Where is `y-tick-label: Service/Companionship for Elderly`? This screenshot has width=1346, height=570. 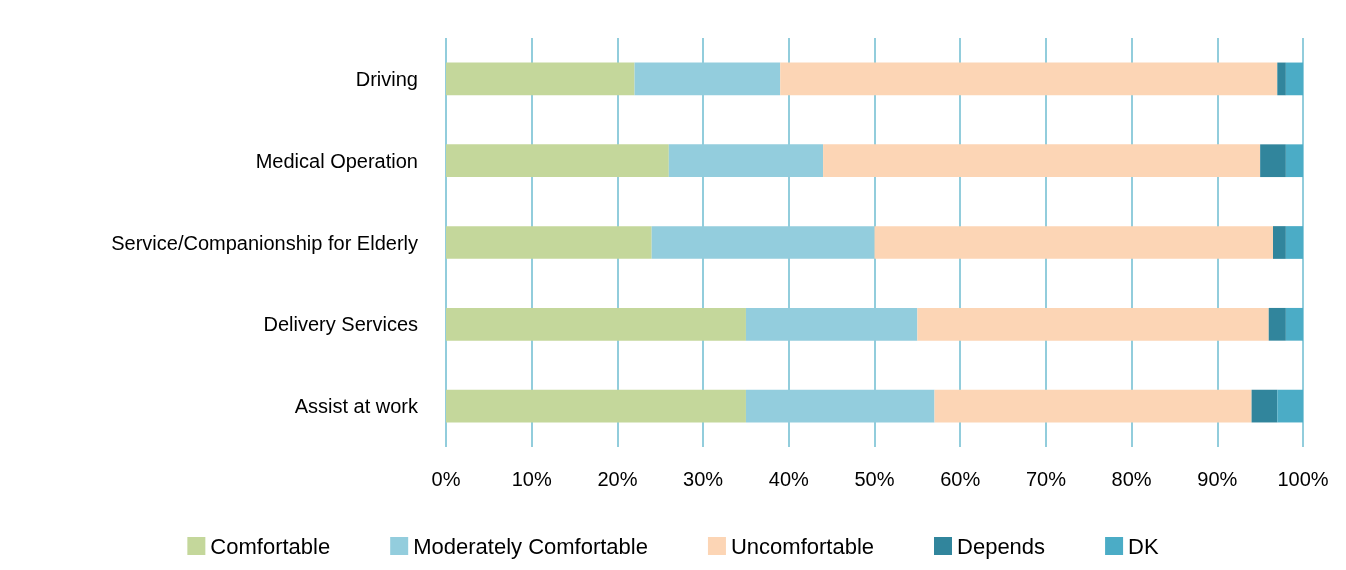
y-tick-label: Service/Companionship for Elderly is located at coordinates (264, 242).